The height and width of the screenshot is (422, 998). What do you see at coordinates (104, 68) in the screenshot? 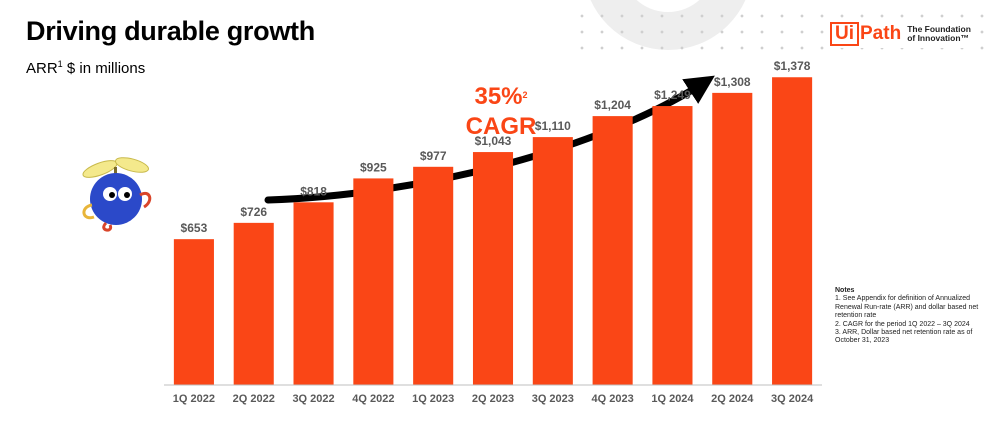
I see `subtitle-rest: $ in millions` at bounding box center [104, 68].